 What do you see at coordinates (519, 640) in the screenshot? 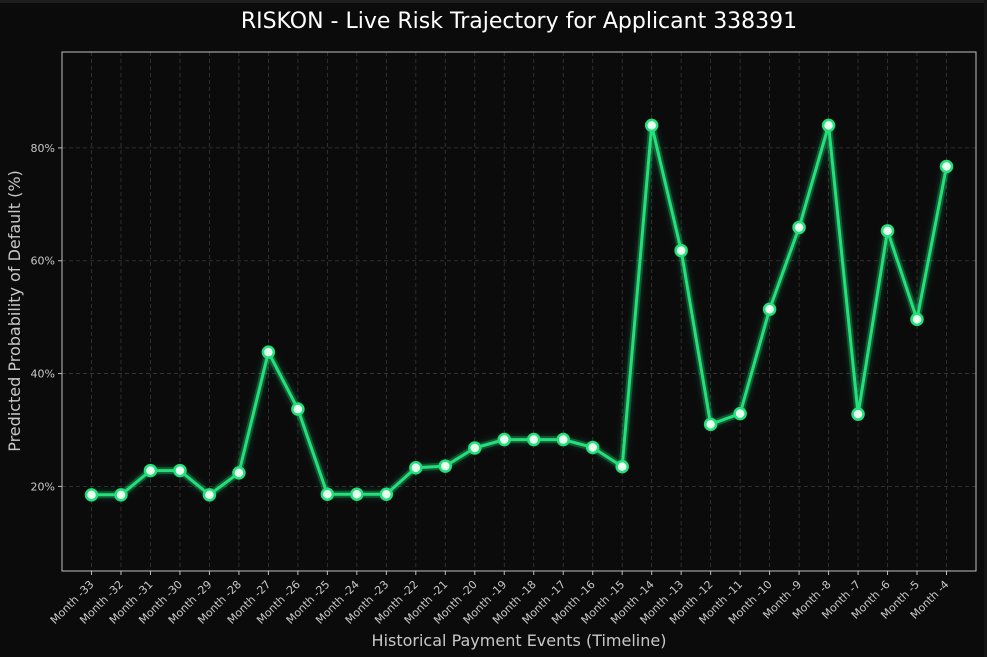
I see `x-axis-label: Historical Payment Events (Timeline)` at bounding box center [519, 640].